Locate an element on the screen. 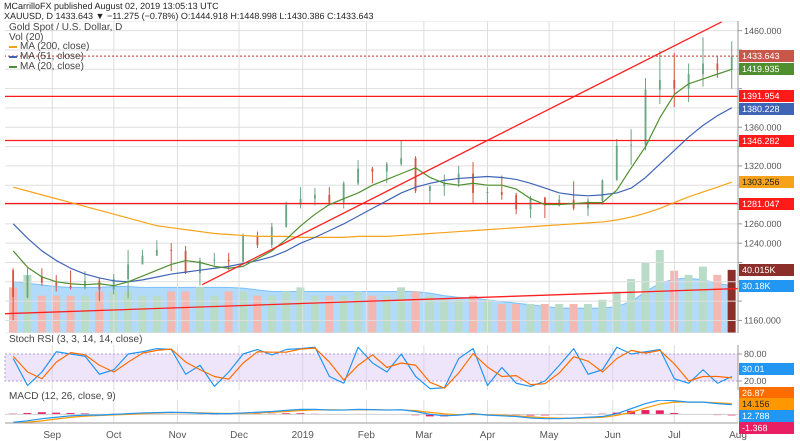 The width and height of the screenshot is (800, 441). x-tick-label: Mar is located at coordinates (424, 435).